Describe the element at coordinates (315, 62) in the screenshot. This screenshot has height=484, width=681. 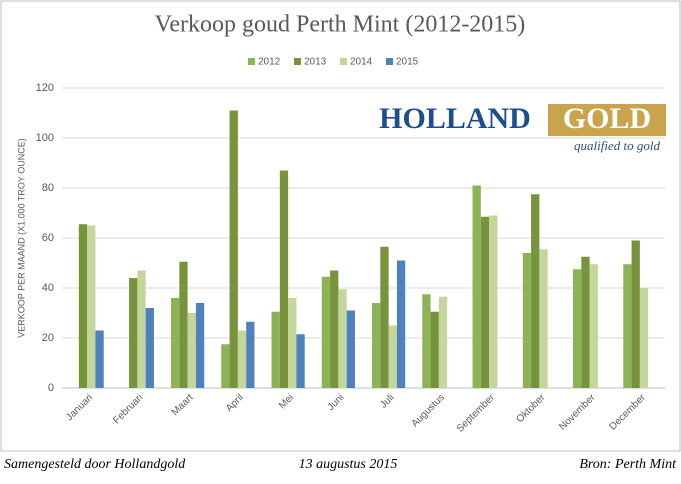
I see `legend-label: 2013` at that location.